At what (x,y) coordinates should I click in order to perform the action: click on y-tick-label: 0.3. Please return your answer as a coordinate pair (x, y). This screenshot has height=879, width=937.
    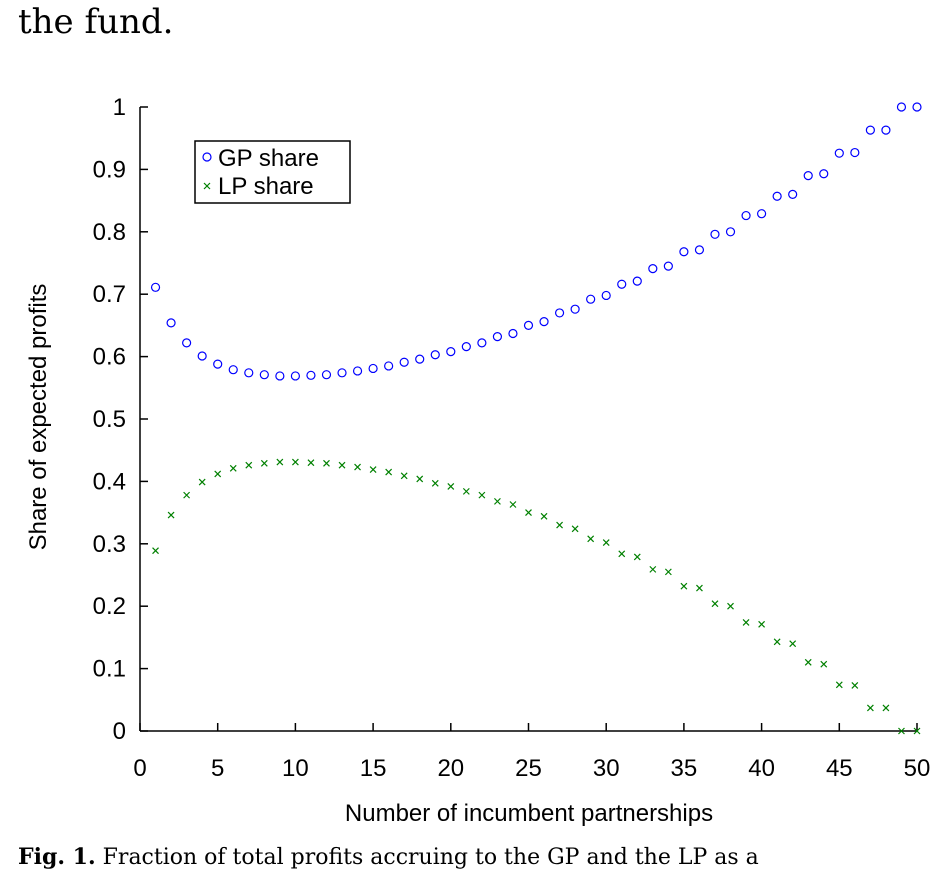
    Looking at the image, I should click on (109, 544).